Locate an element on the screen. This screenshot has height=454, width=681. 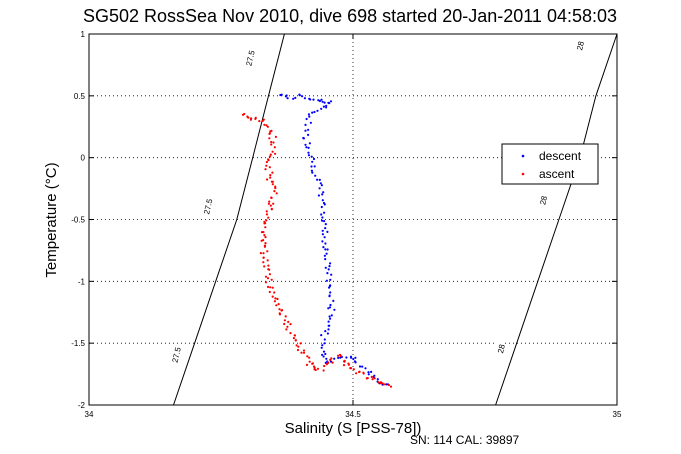
x-tick-label: 34 is located at coordinates (89, 414).